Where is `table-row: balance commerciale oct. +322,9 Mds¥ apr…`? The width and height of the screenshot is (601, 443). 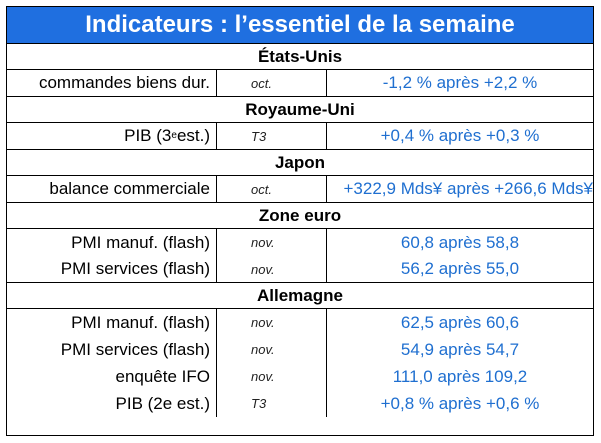 table-row: balance commerciale oct. +322,9 Mds¥ apr… is located at coordinates (300, 189).